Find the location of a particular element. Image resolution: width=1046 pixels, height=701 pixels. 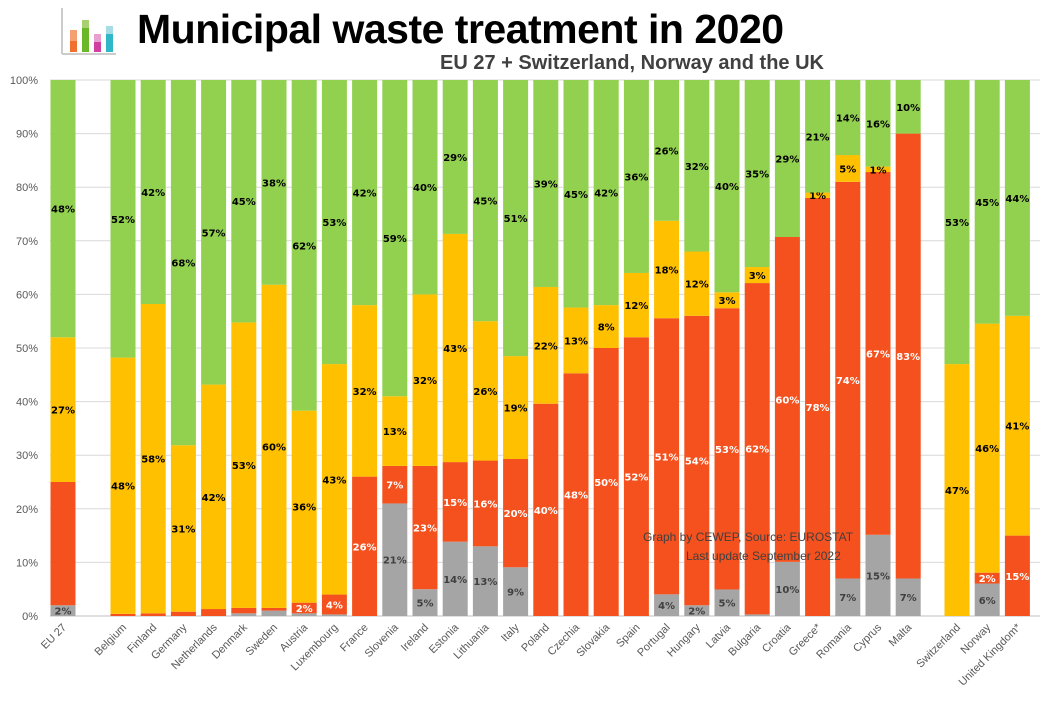

data-label: 62% is located at coordinates (304, 246).